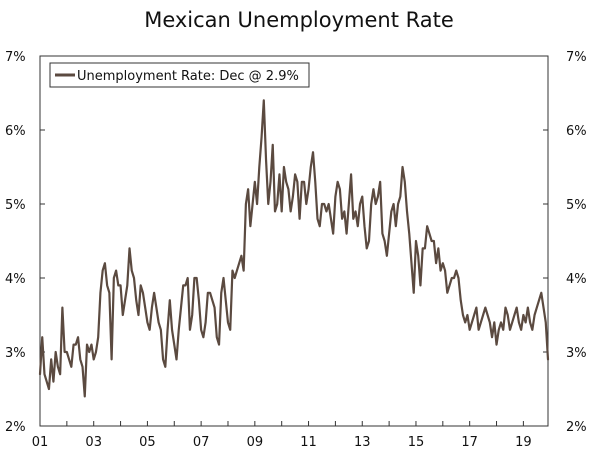 The width and height of the screenshot is (600, 452). I want to click on x-tick-label: 17, so click(469, 442).